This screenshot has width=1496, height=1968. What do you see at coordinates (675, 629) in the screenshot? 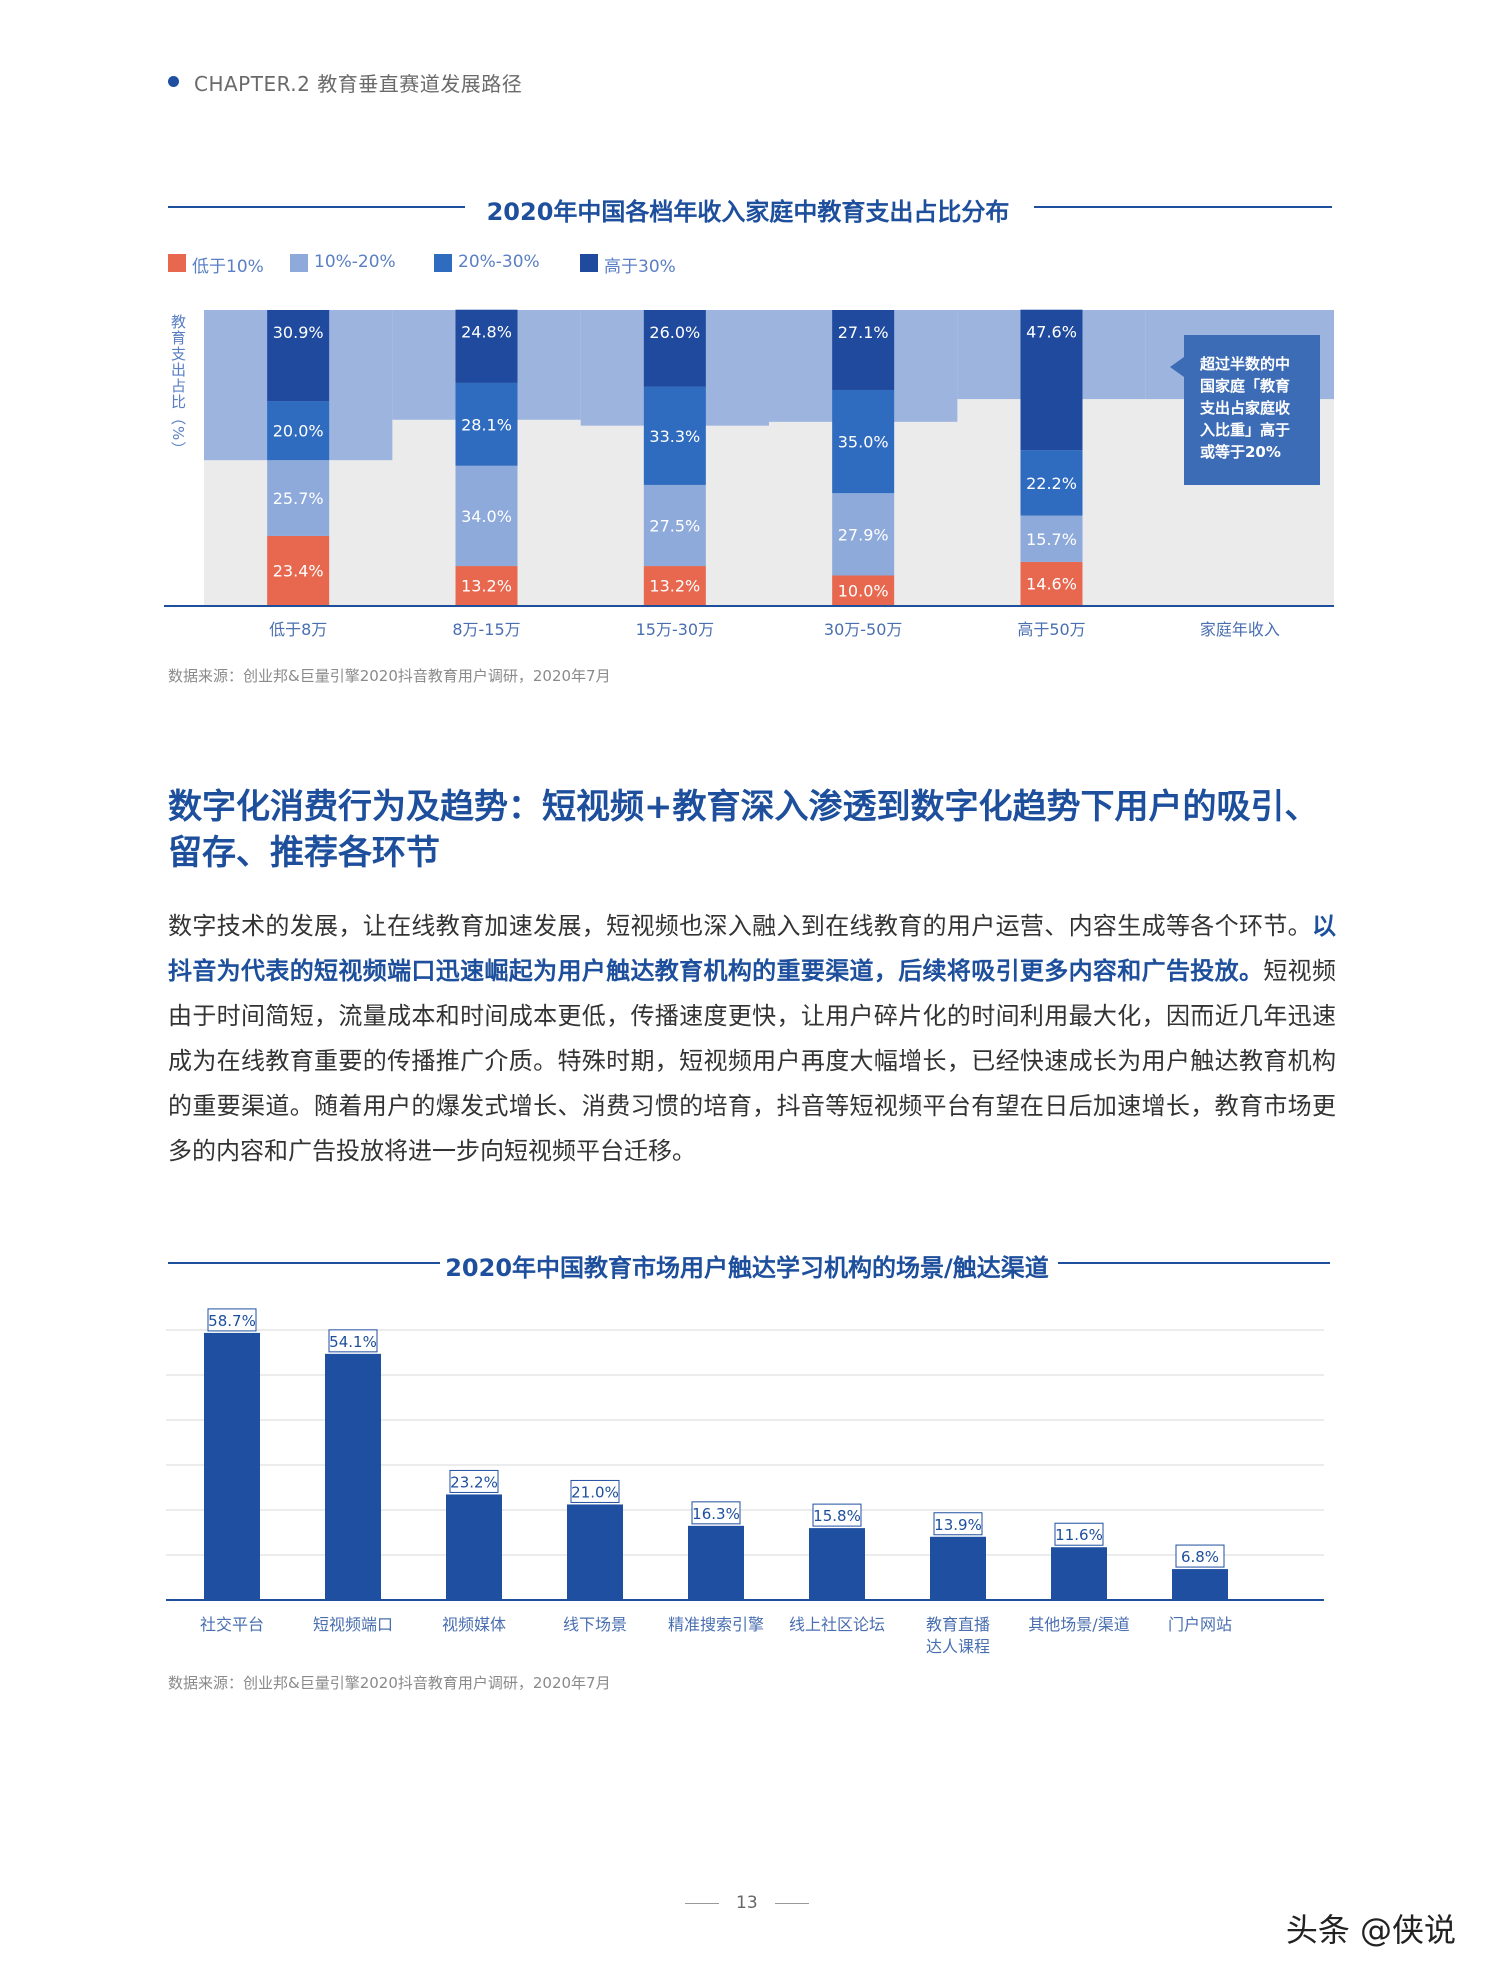
I see `x-tick-label: 15万-30万` at bounding box center [675, 629].